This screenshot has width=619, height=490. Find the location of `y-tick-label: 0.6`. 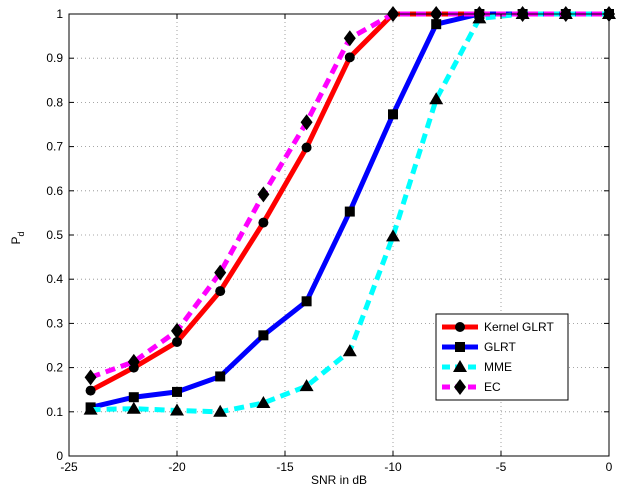

y-tick-label: 0.6 is located at coordinates (54, 191).